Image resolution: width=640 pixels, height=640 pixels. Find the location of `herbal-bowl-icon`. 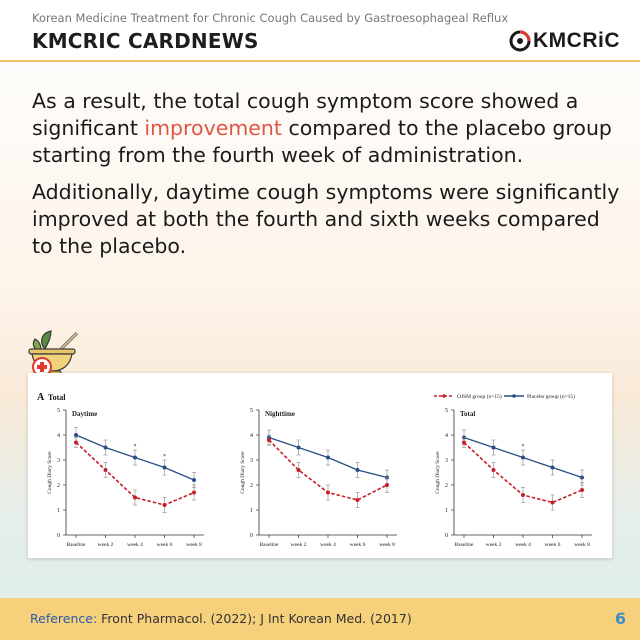

herbal-bowl-icon is located at coordinates (55, 353).